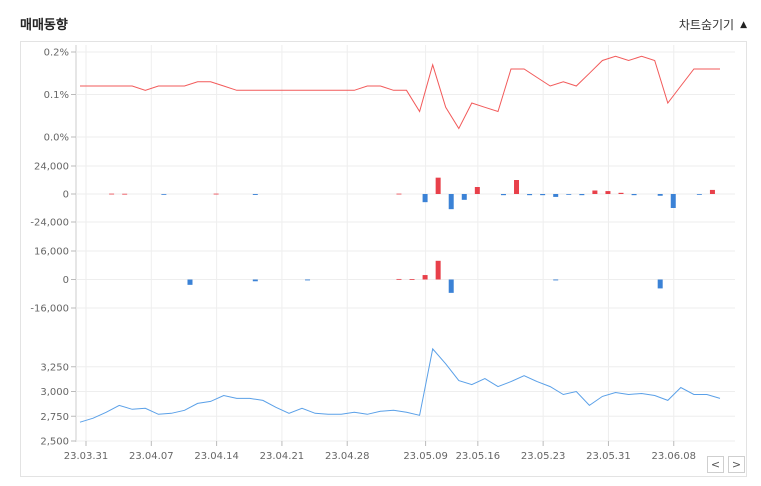  What do you see at coordinates (86, 456) in the screenshot?
I see `x-tick-label: 23.03.31` at bounding box center [86, 456].